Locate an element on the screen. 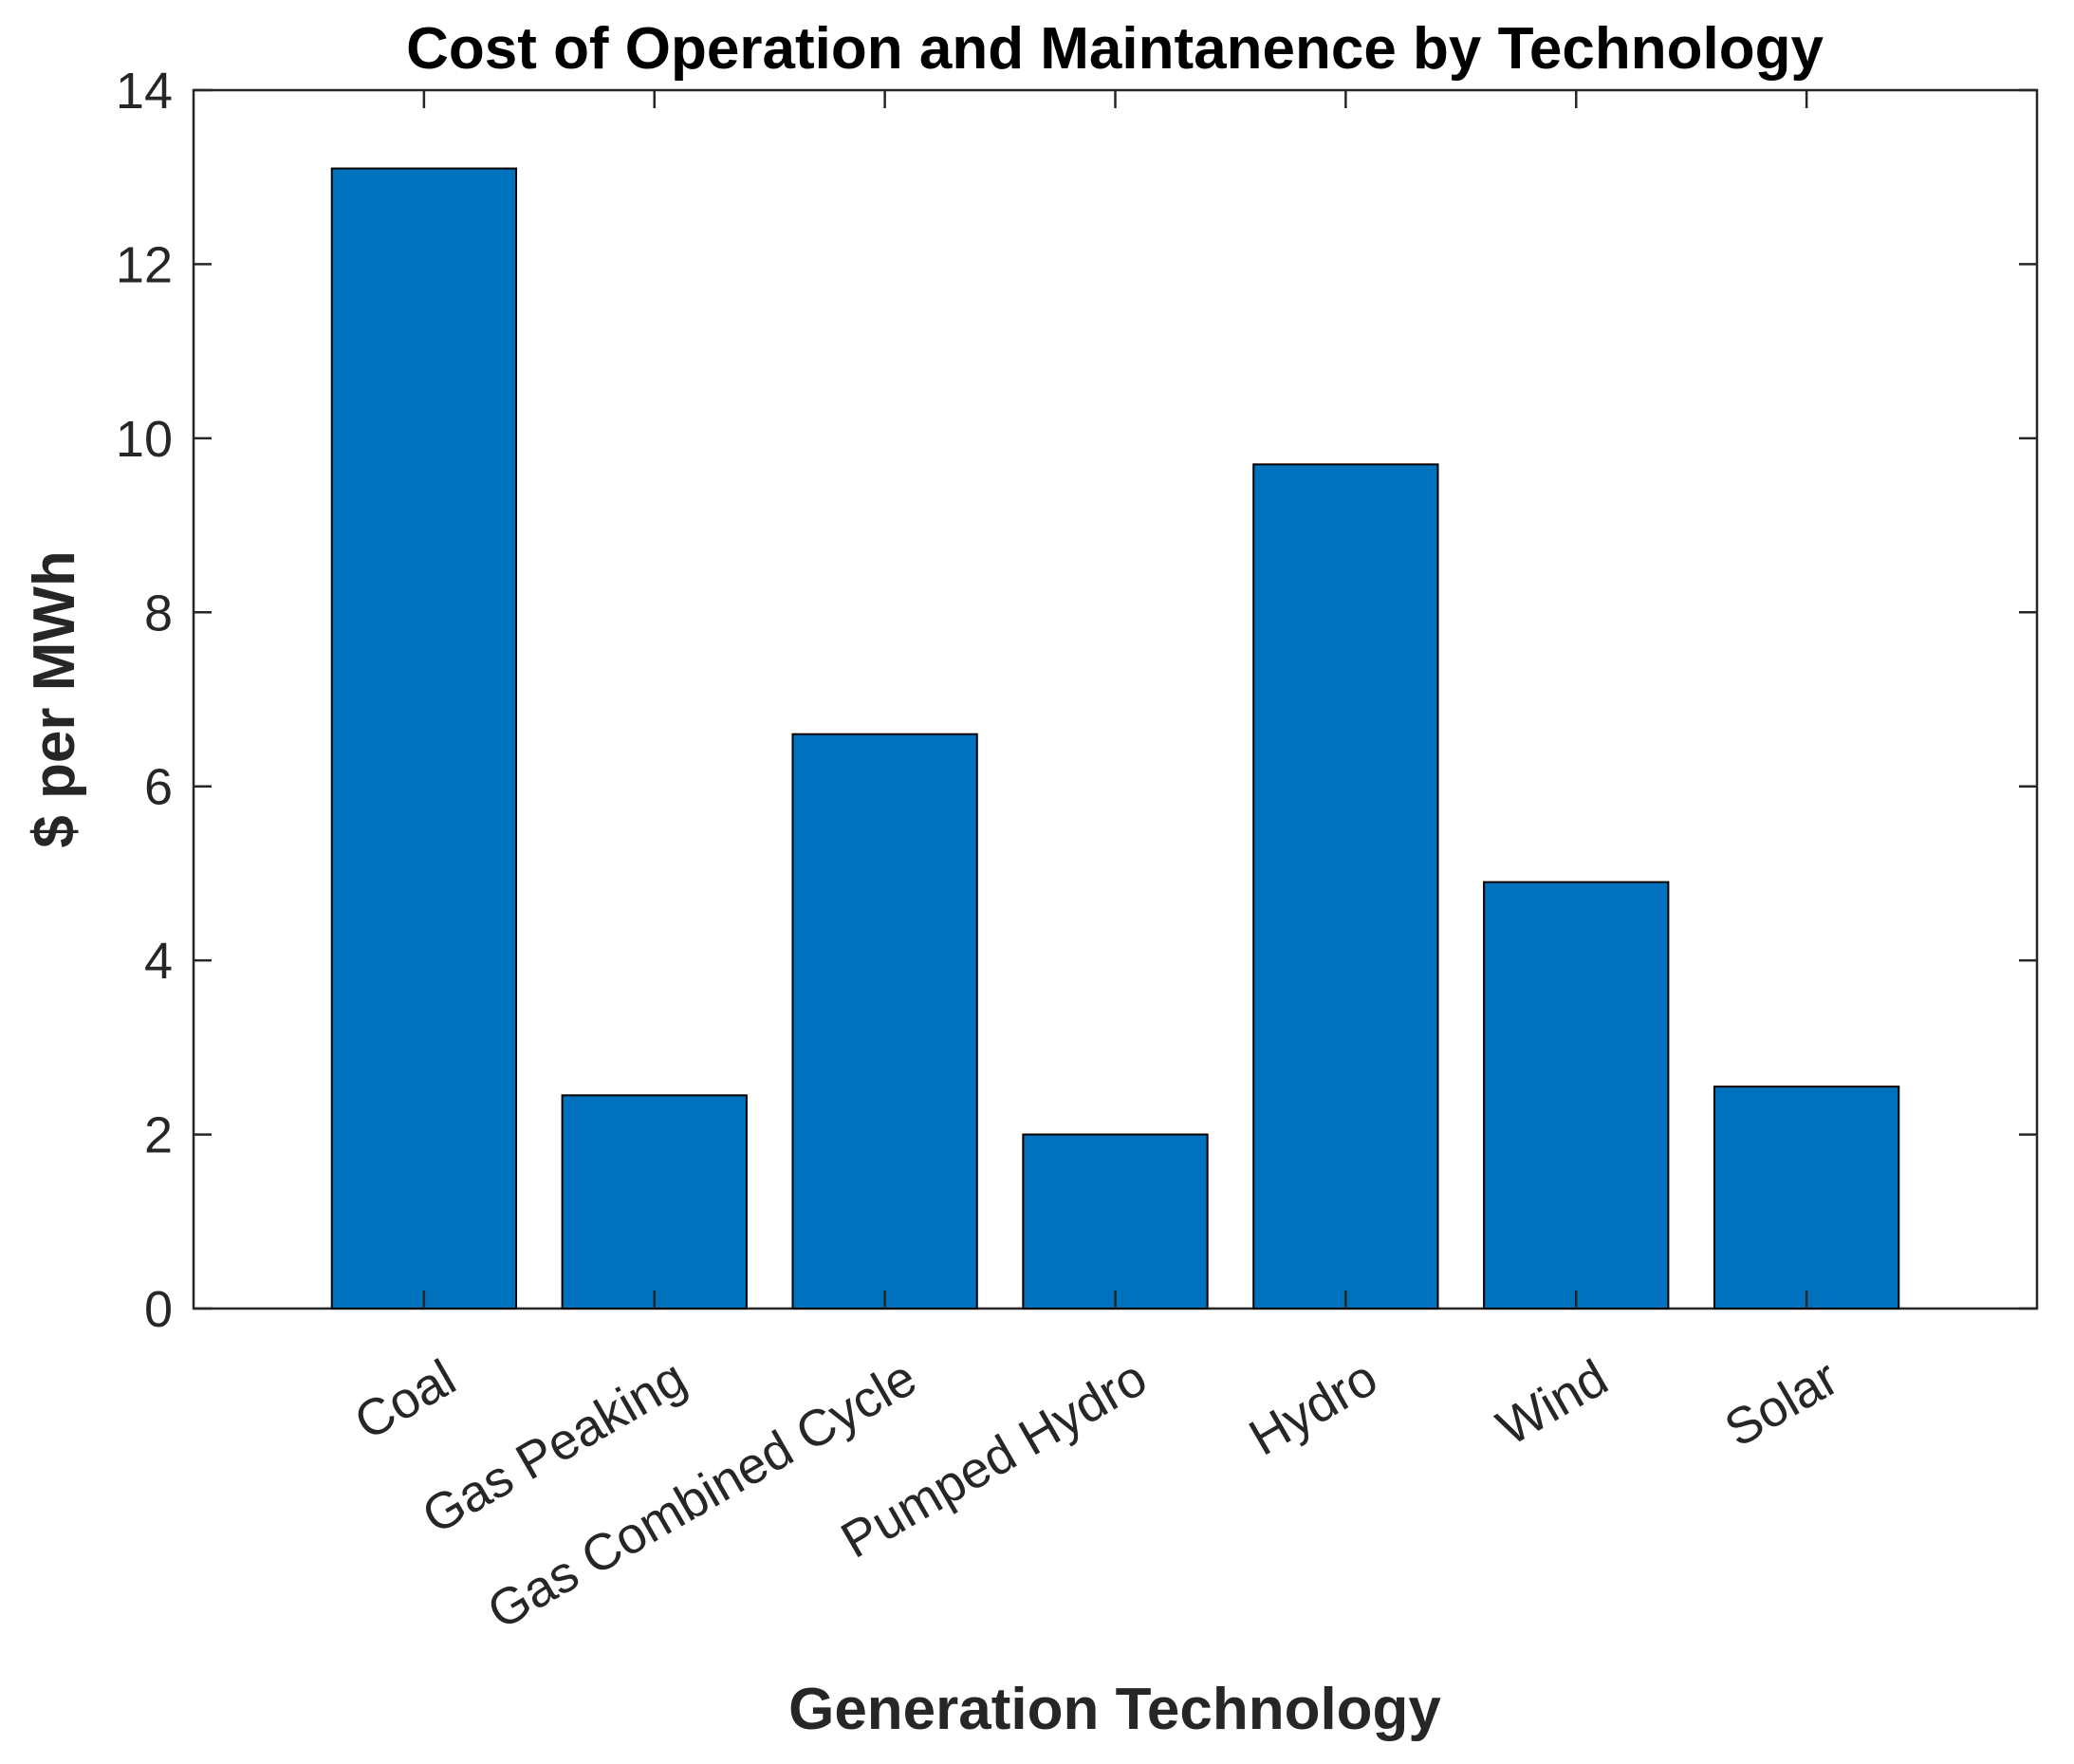 The image size is (2074, 1764). bar-pumped-hydro is located at coordinates (1115, 1221).